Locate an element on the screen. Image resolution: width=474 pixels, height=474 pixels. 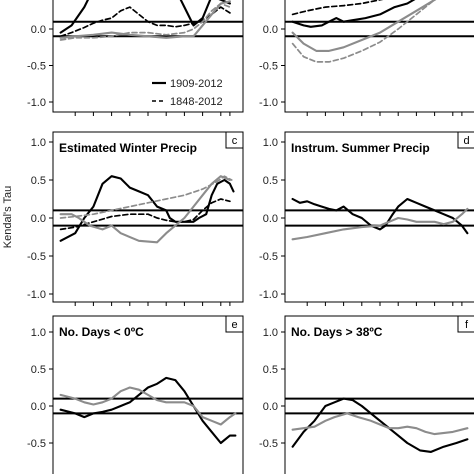
panel-frame-d is located at coordinates (379, 217).